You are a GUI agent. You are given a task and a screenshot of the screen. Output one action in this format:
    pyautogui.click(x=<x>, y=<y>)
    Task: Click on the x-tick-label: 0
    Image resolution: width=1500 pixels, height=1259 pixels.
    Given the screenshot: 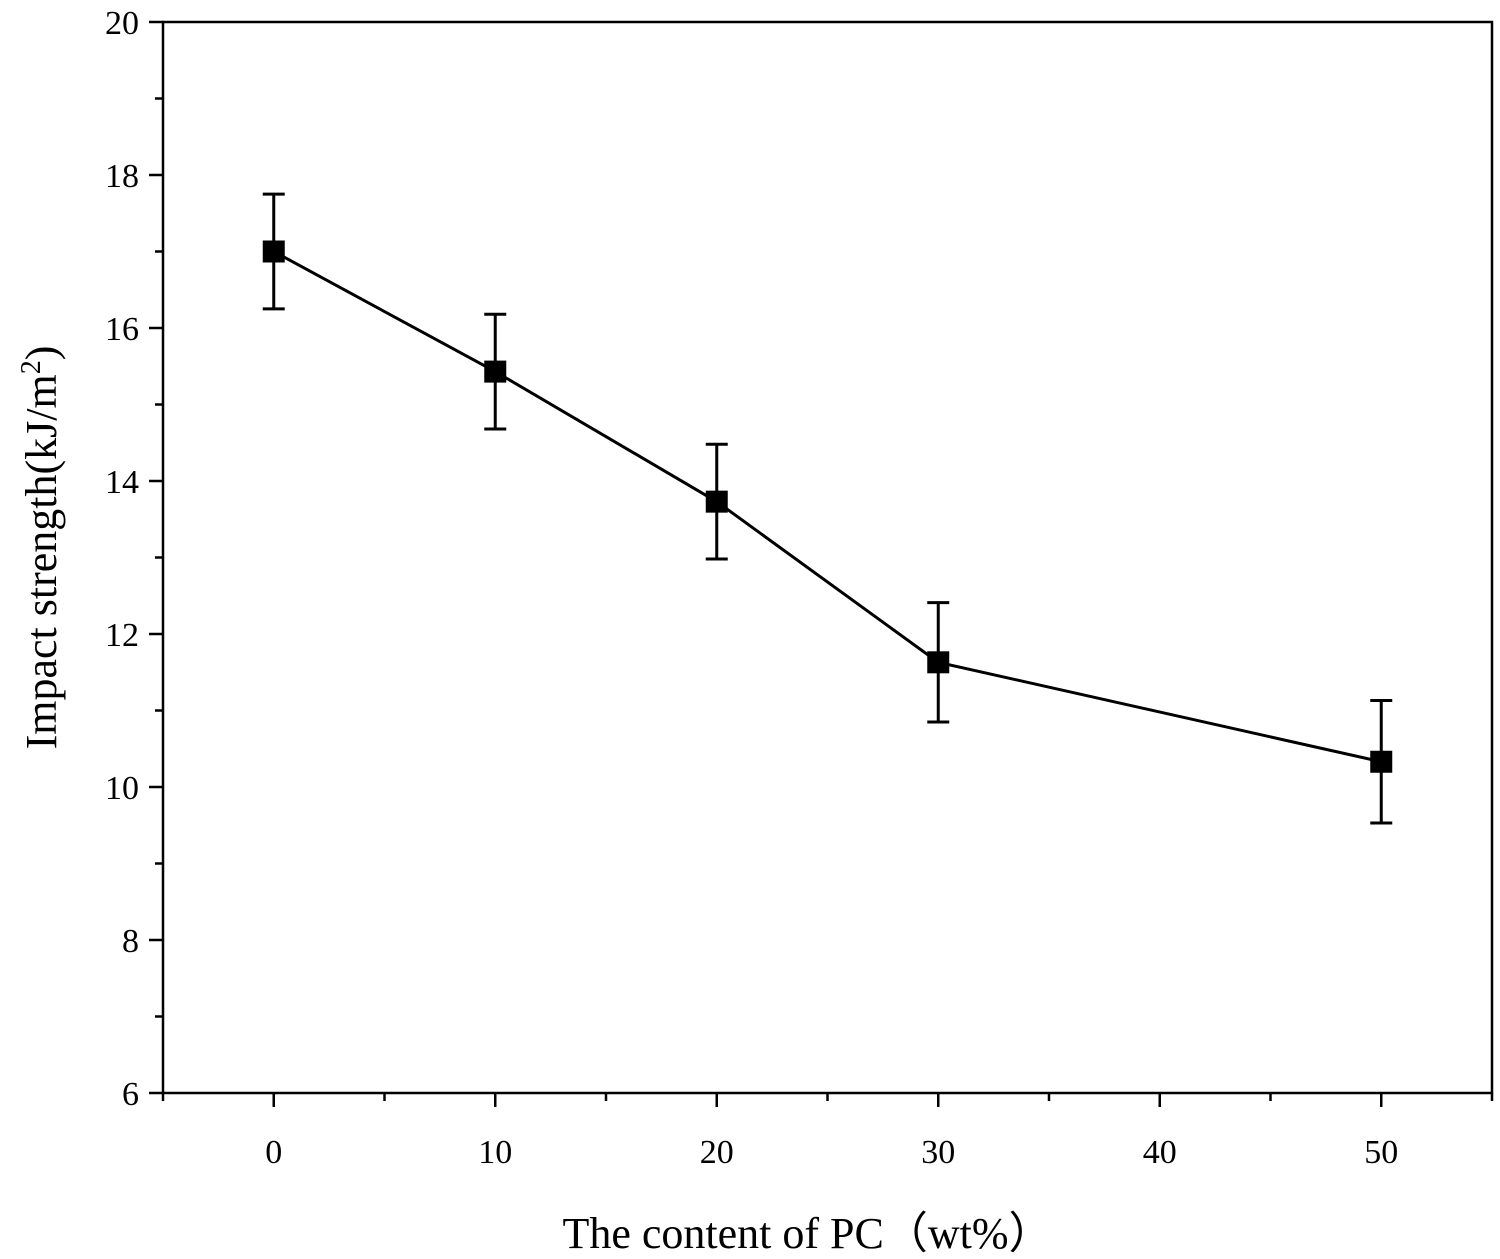 What is the action you would take?
    pyautogui.click(x=273, y=1152)
    